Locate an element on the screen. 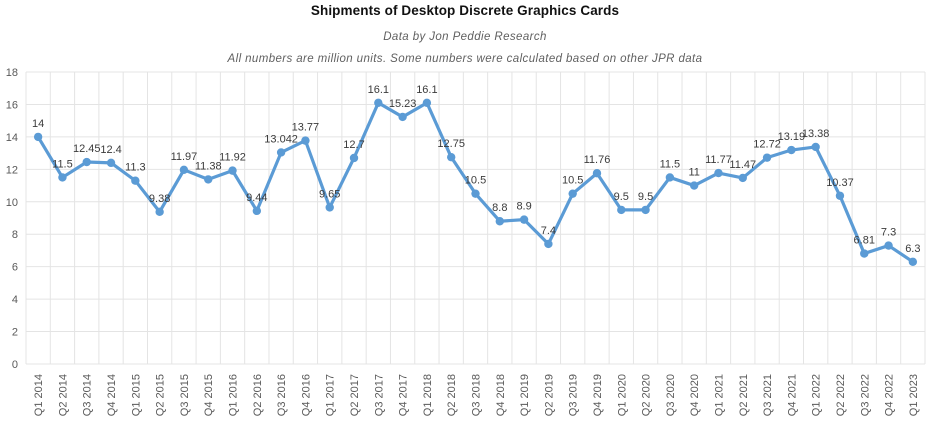 The width and height of the screenshot is (930, 428). y-tick-label: 12 is located at coordinates (12, 170).